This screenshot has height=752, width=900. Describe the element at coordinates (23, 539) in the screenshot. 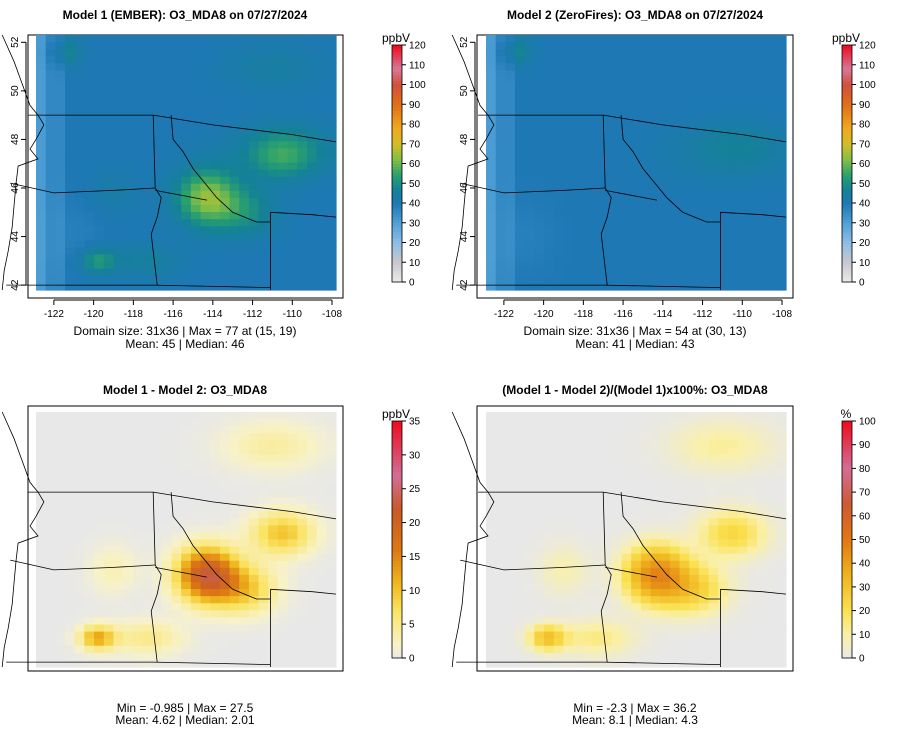

I see `coastline` at that location.